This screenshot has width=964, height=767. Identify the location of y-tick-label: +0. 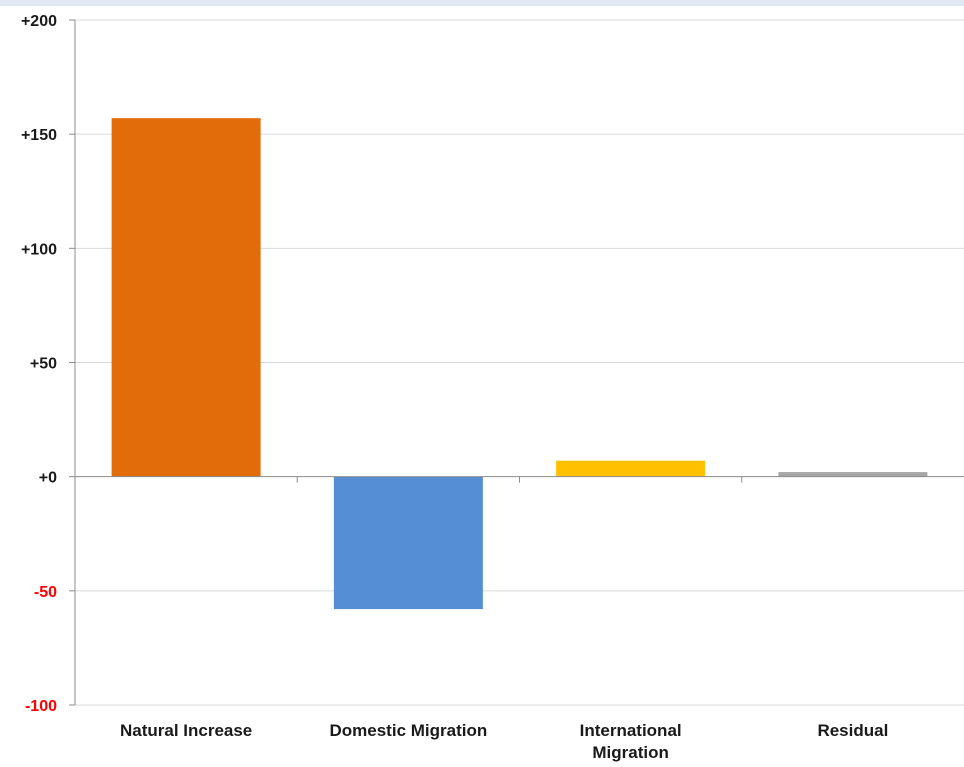
(48, 478).